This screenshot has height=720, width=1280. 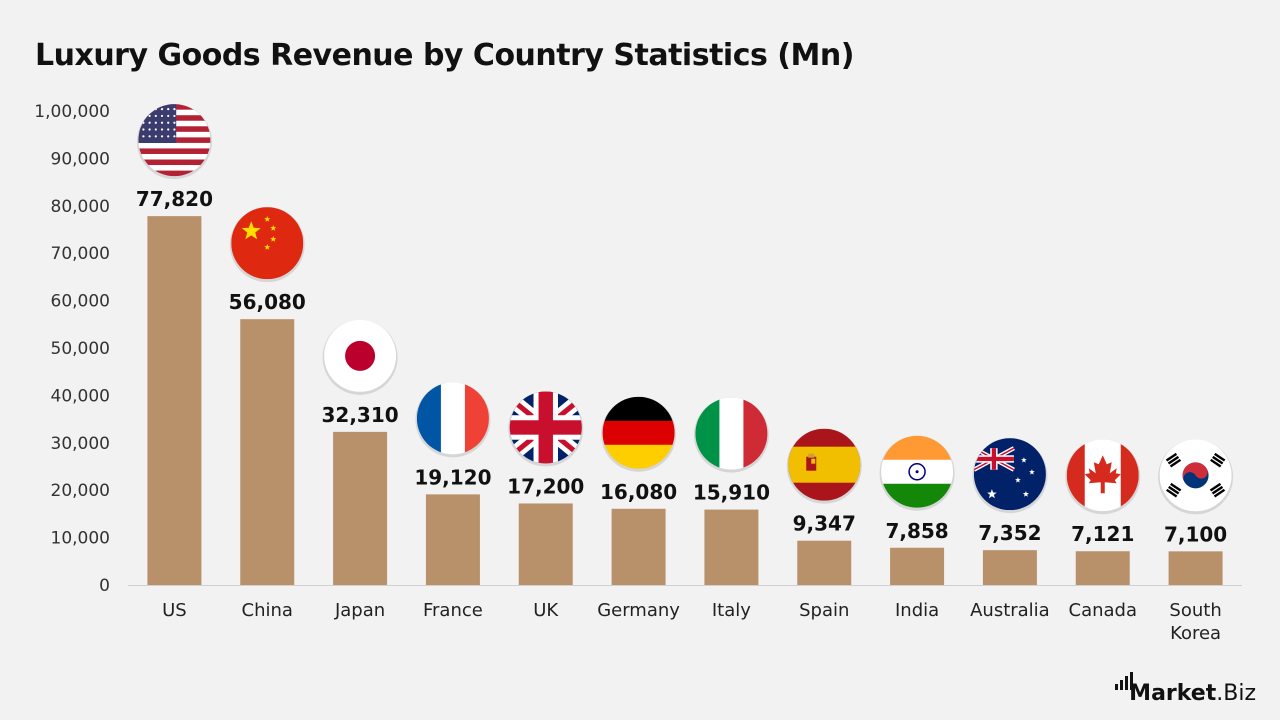 What do you see at coordinates (1196, 477) in the screenshot?
I see `south-korea-flag-icon` at bounding box center [1196, 477].